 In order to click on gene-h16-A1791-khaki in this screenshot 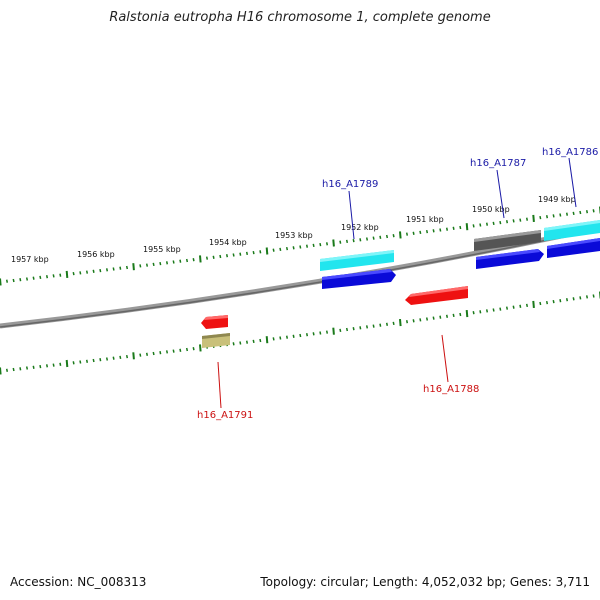, I will do `click(216, 340)`.